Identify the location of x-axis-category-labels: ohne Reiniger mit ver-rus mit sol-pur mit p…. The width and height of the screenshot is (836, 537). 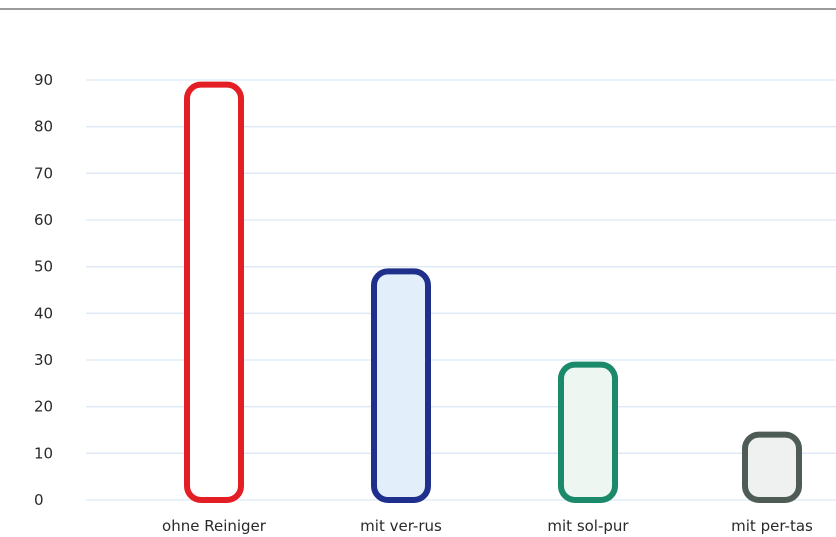
(487, 526).